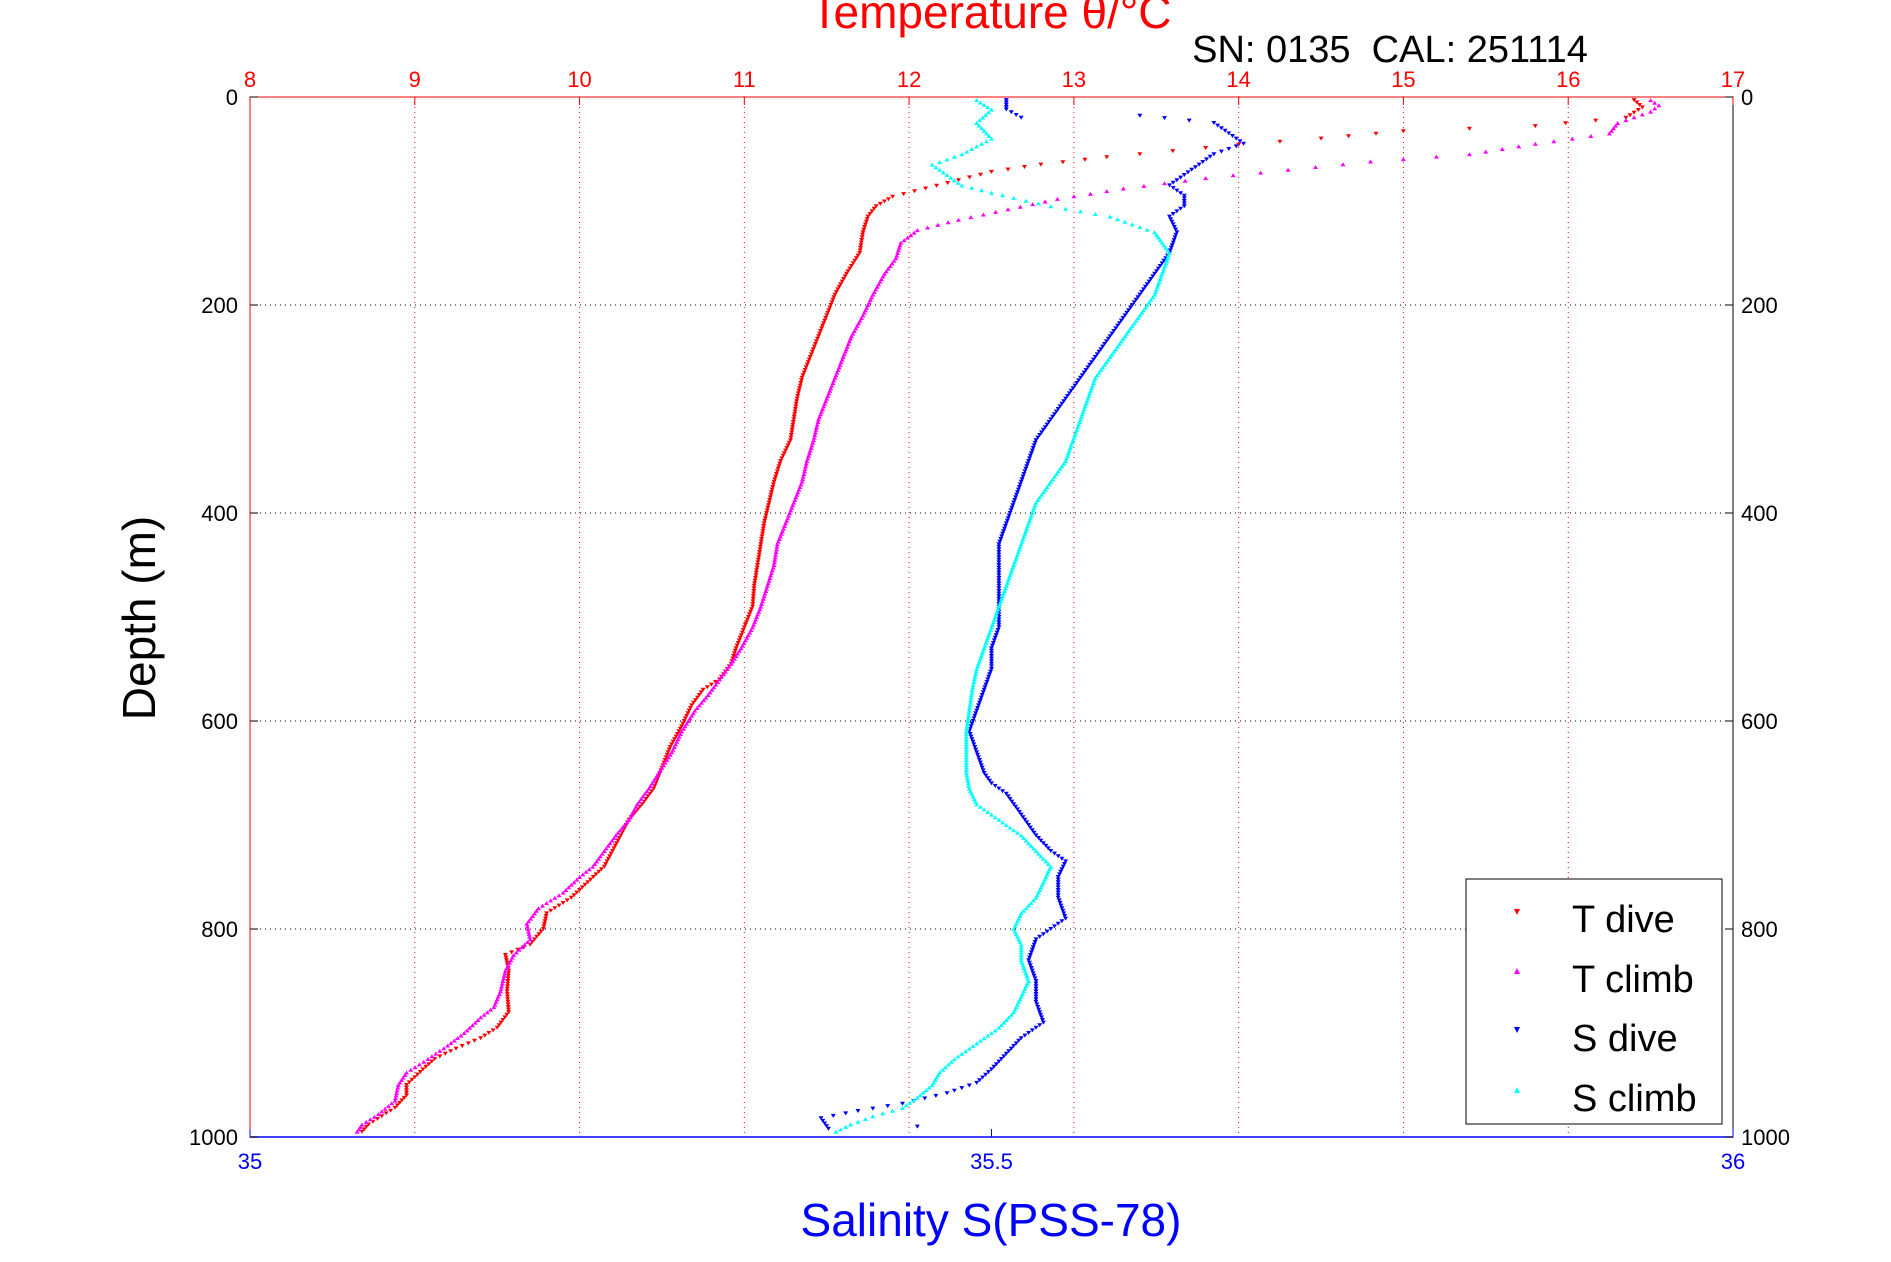 The image size is (1891, 1262). What do you see at coordinates (1747, 97) in the screenshot?
I see `right-depth-tick-label: 0` at bounding box center [1747, 97].